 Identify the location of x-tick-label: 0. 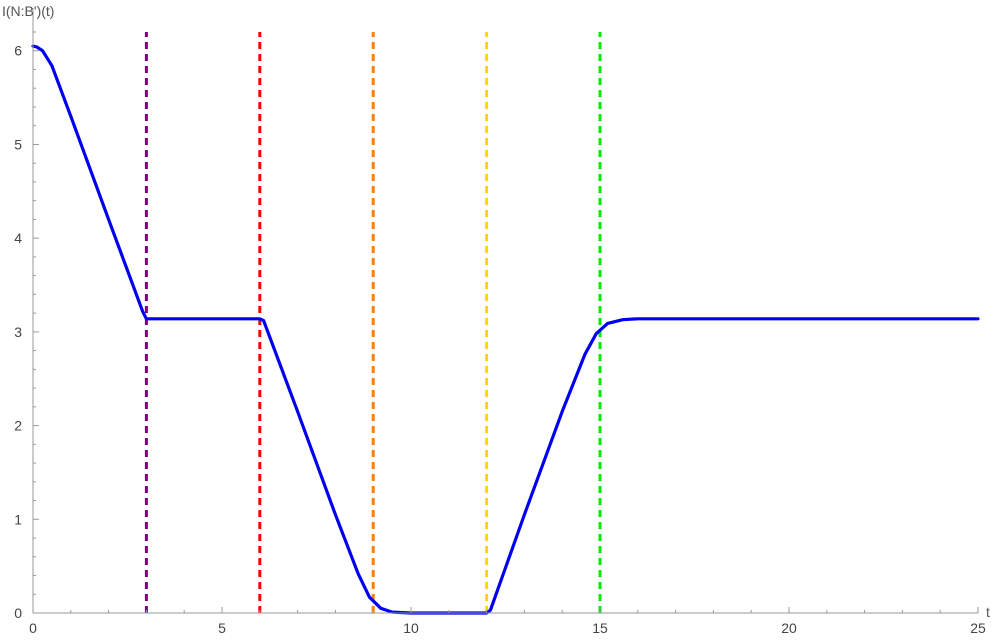
(33, 628).